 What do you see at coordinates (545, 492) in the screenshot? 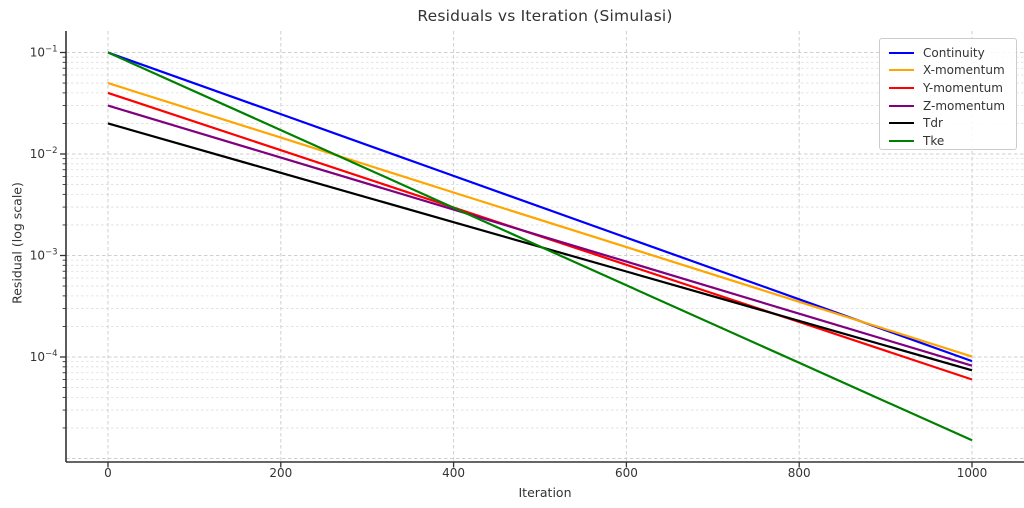
I see `x-axis-label: Iteration` at bounding box center [545, 492].